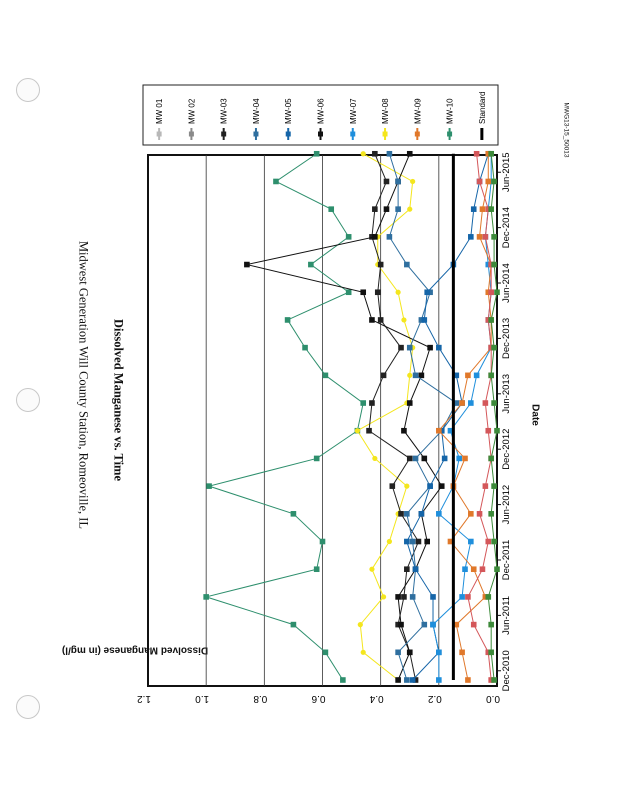  I want to click on x-tick-label: Jun-2011, so click(506, 615).